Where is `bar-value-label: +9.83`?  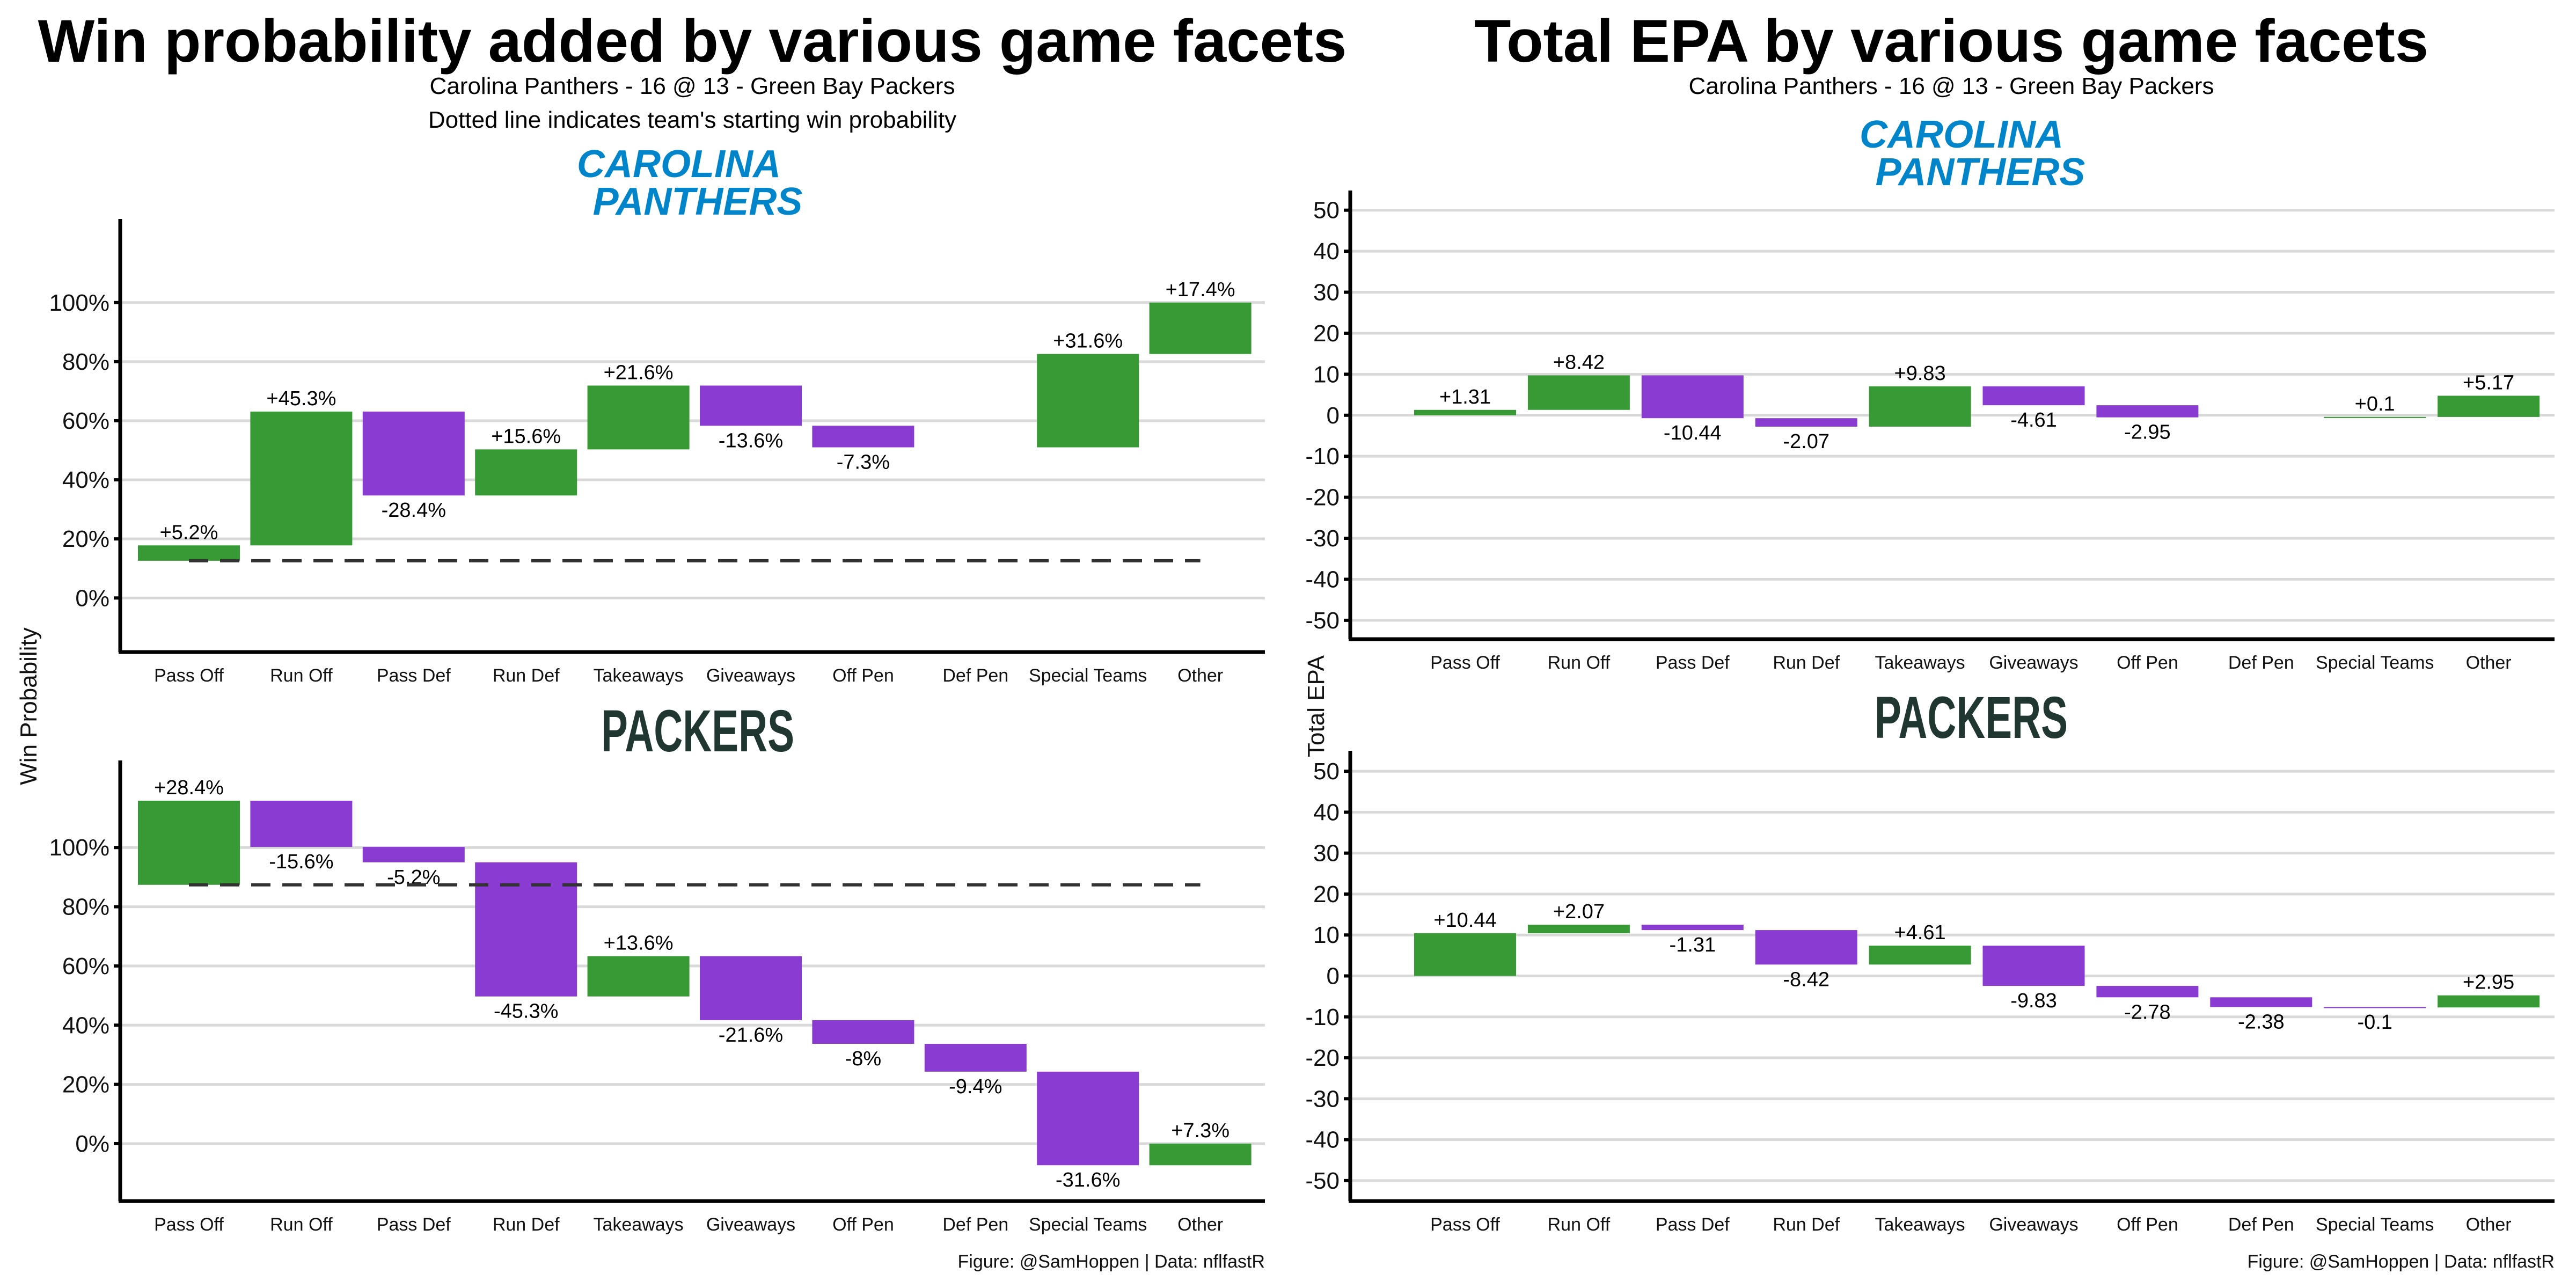
bar-value-label: +9.83 is located at coordinates (1920, 373).